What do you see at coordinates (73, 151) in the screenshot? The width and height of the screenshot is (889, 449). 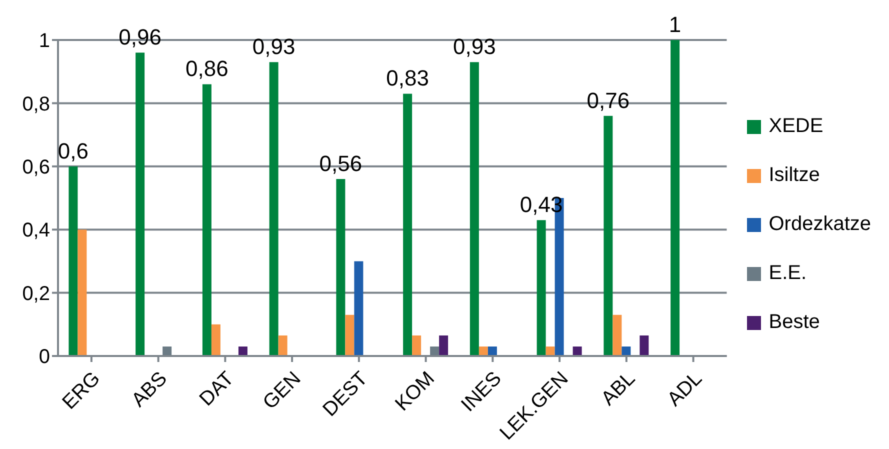 I see `data-label: 0,6` at bounding box center [73, 151].